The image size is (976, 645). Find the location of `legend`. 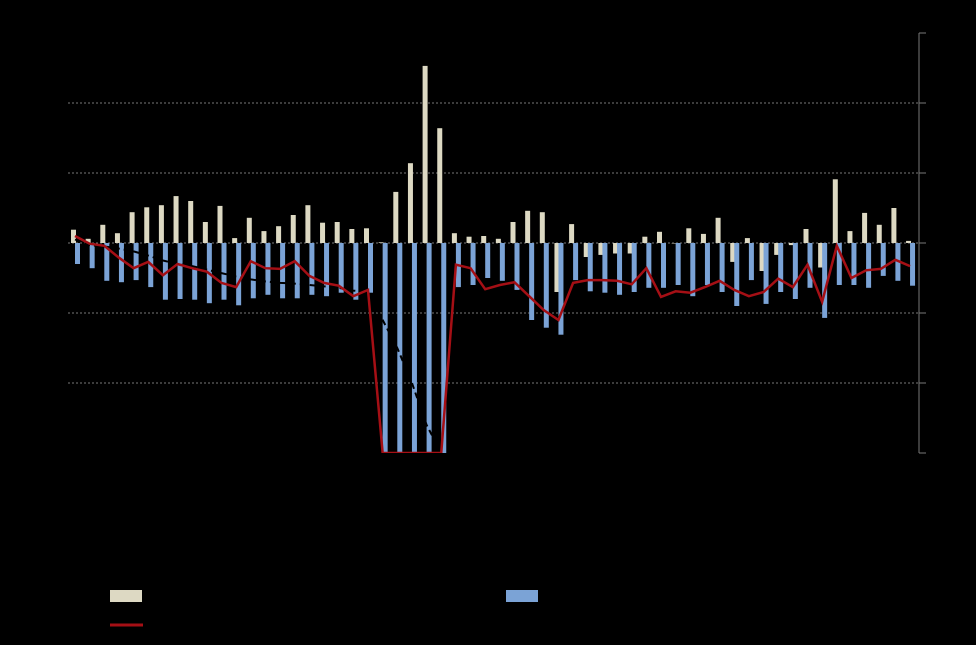

legend is located at coordinates (324, 608).